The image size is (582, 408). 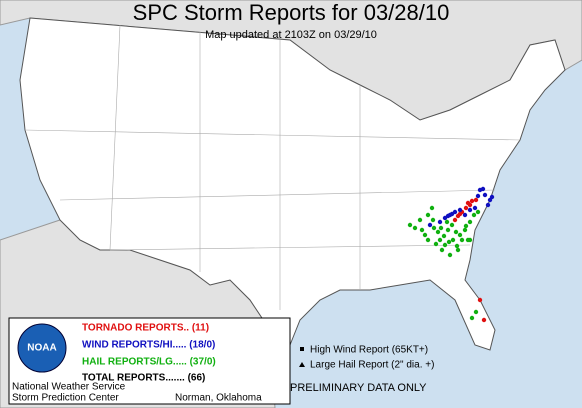 I want to click on report-markers, so click(x=451, y=254).